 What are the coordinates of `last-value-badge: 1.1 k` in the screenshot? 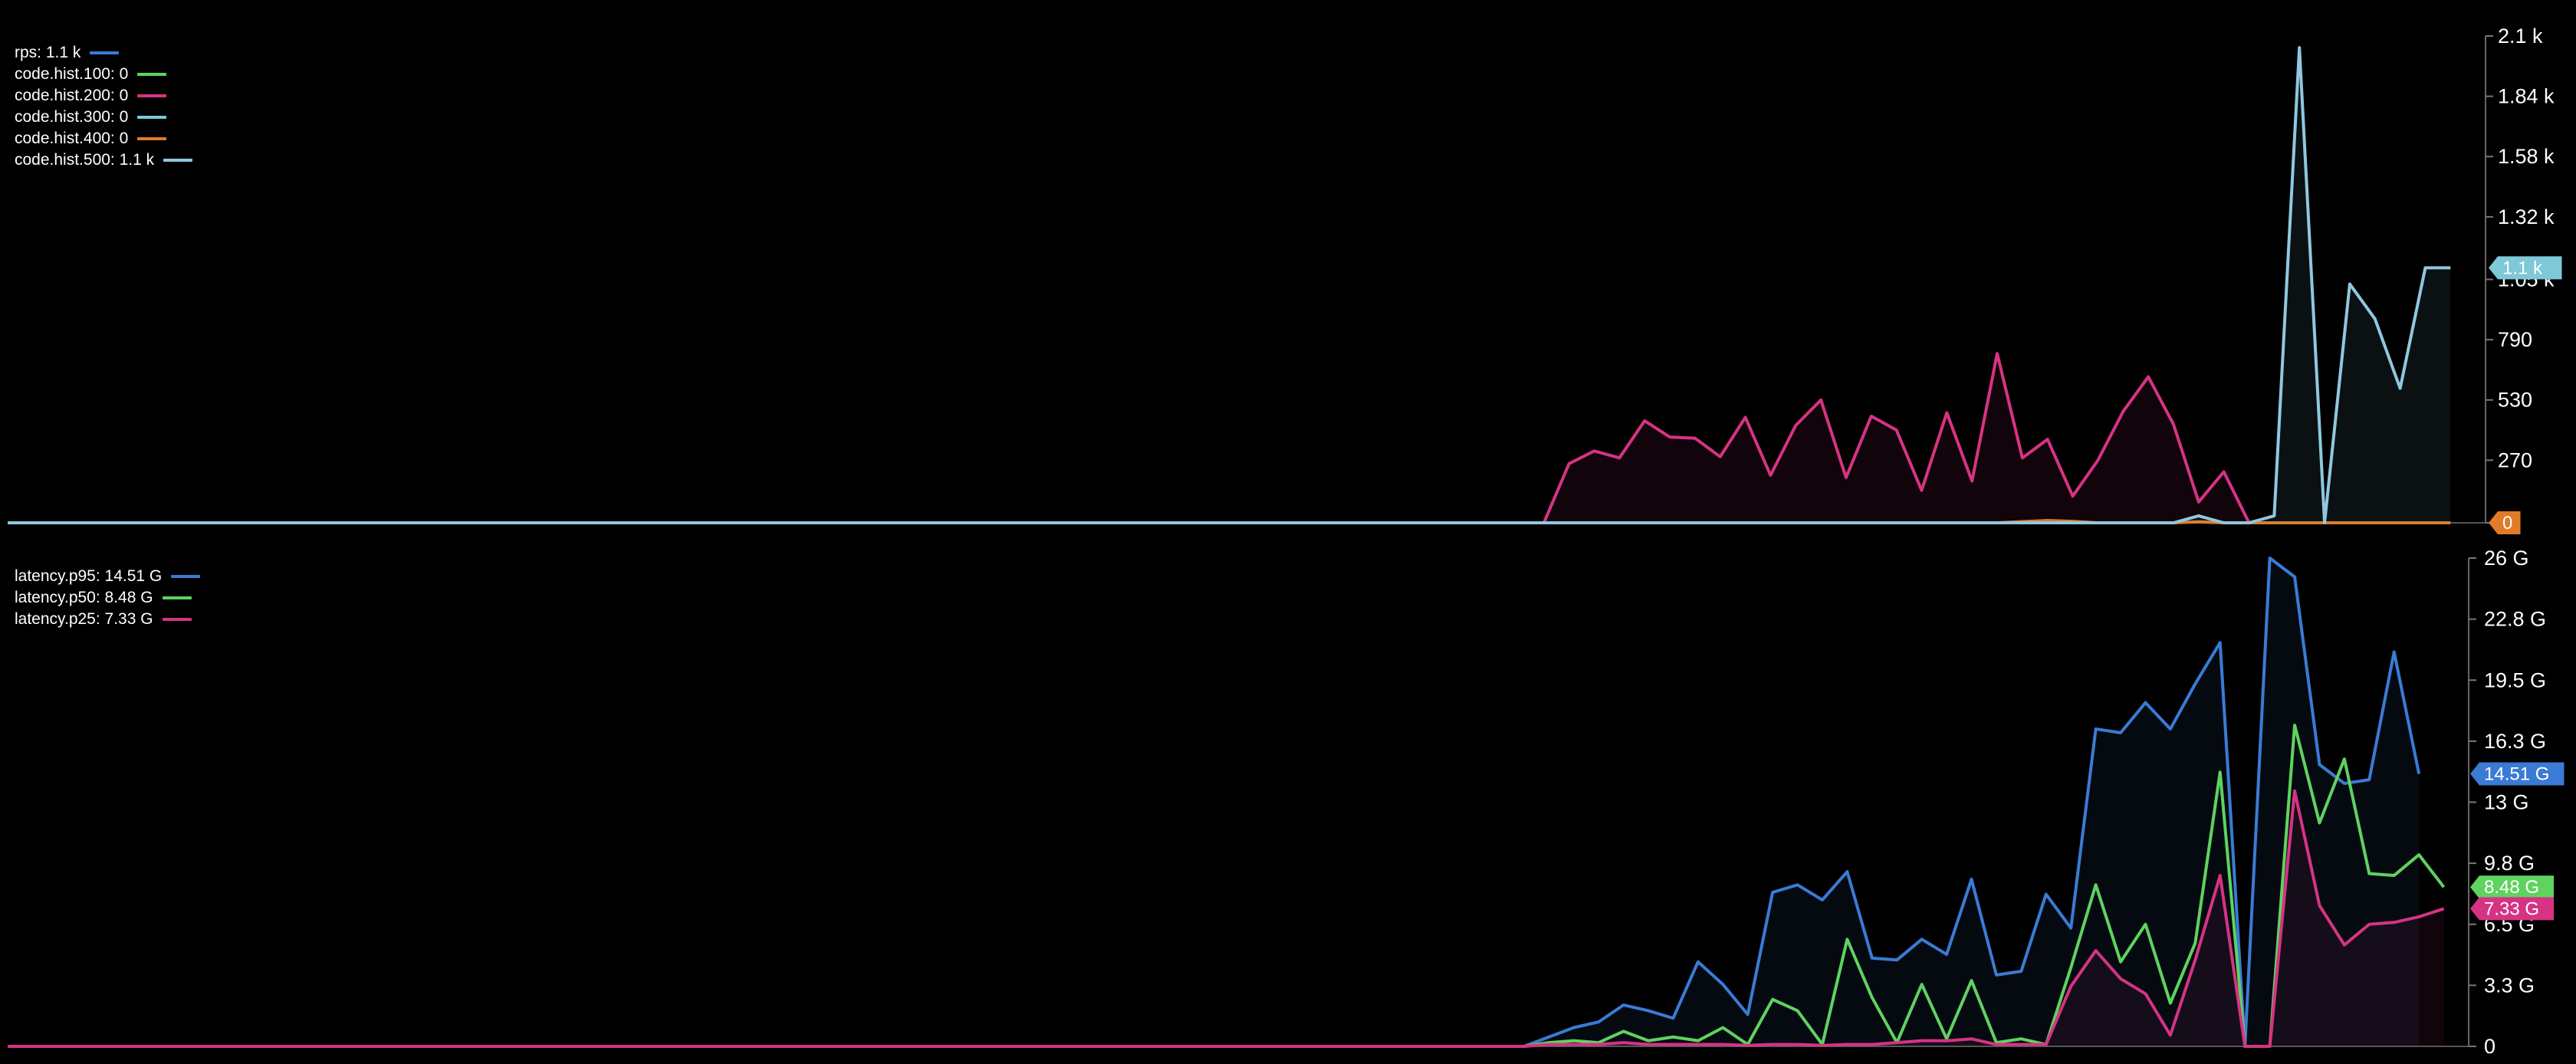 It's located at (2525, 268).